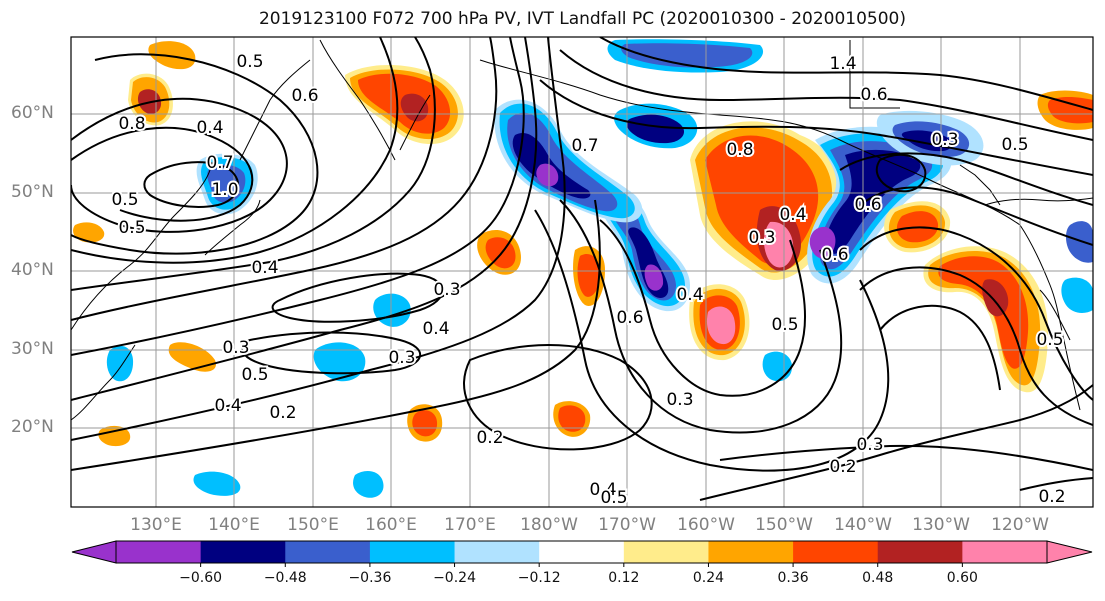  Describe the element at coordinates (863, 525) in the screenshot. I see `lon-tick-label: 140°W` at that location.